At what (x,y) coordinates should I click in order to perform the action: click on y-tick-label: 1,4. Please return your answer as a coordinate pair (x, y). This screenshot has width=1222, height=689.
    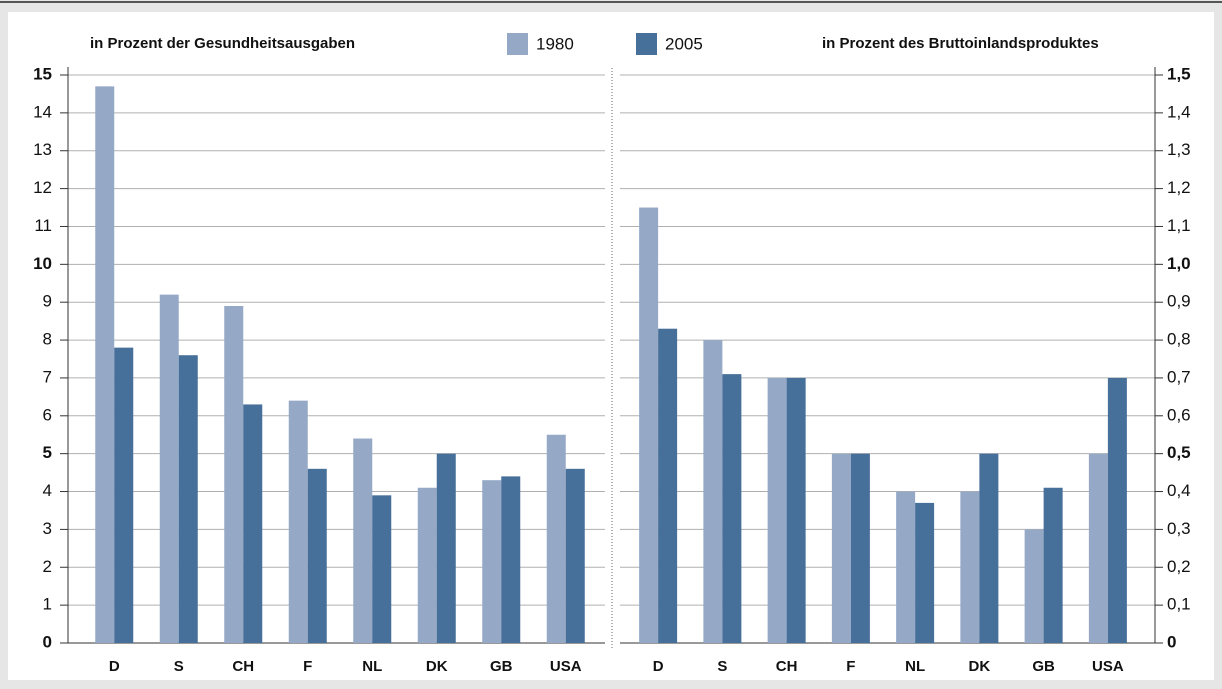
    Looking at the image, I should click on (1179, 111).